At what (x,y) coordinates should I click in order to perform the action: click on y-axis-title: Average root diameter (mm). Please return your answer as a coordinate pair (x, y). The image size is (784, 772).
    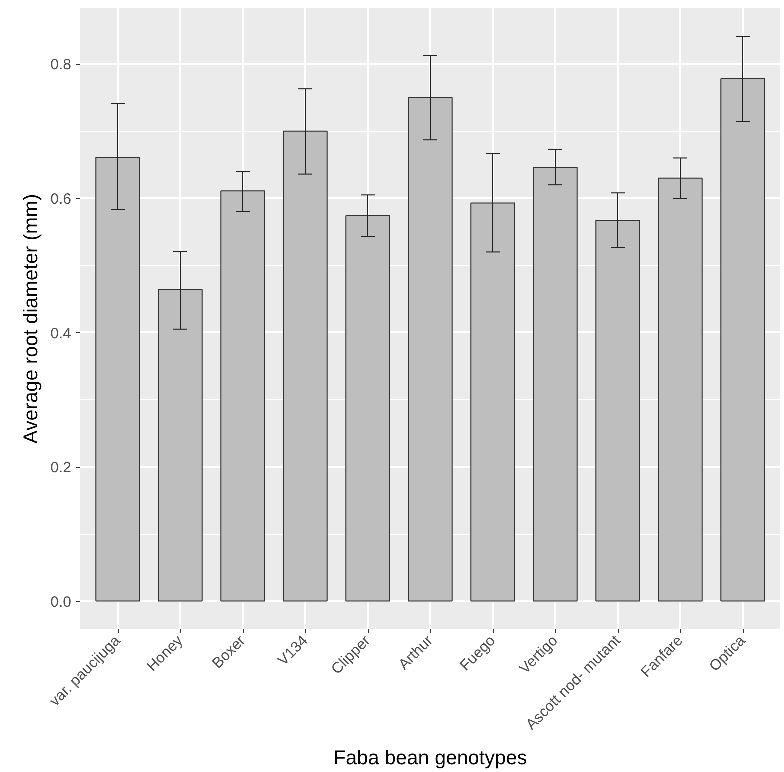
    Looking at the image, I should click on (31, 319).